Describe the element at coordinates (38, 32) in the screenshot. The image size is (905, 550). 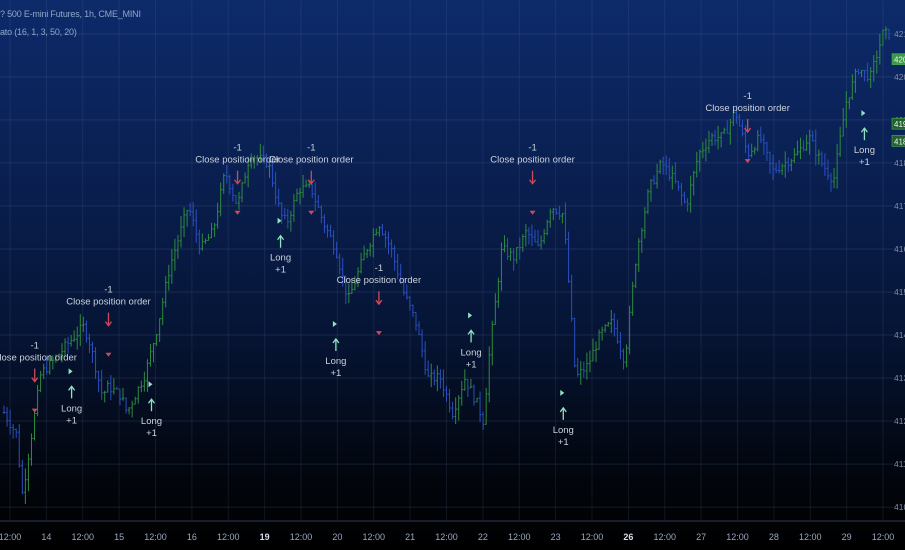
I see `indicator-legend: ato (16, 1, 3, 50, 20)` at that location.